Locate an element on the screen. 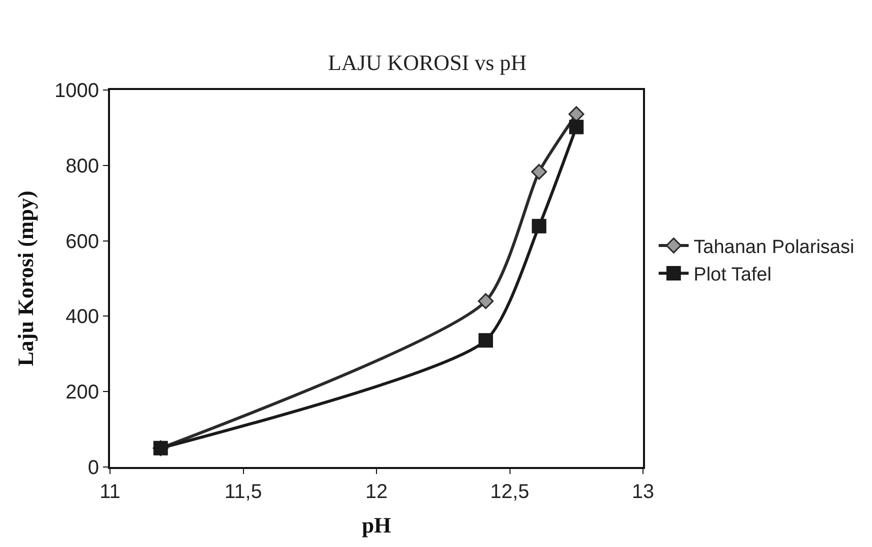  y-tick-label: 0 is located at coordinates (93, 468).